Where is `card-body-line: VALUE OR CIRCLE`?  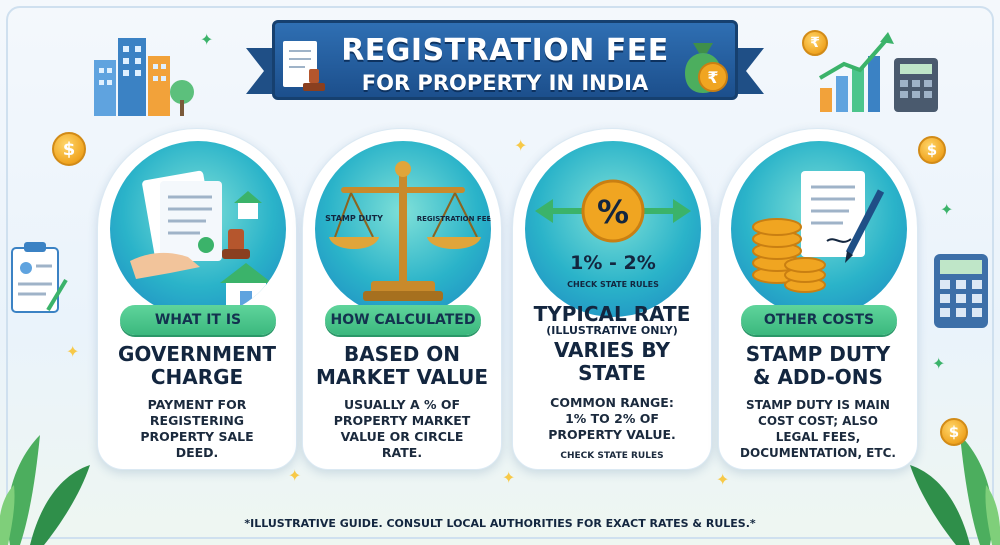 card-body-line: VALUE OR CIRCLE is located at coordinates (402, 436).